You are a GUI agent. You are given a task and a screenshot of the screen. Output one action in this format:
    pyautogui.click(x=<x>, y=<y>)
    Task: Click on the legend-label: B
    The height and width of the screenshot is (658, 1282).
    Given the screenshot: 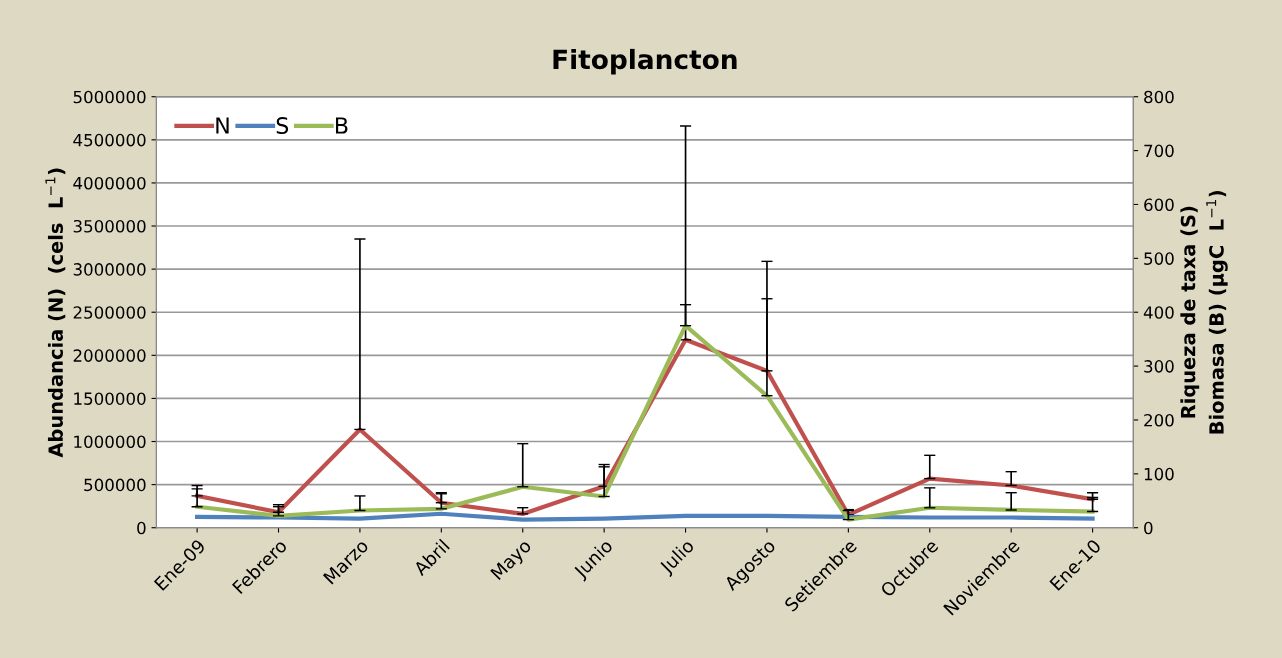 What is the action you would take?
    pyautogui.click(x=341, y=125)
    